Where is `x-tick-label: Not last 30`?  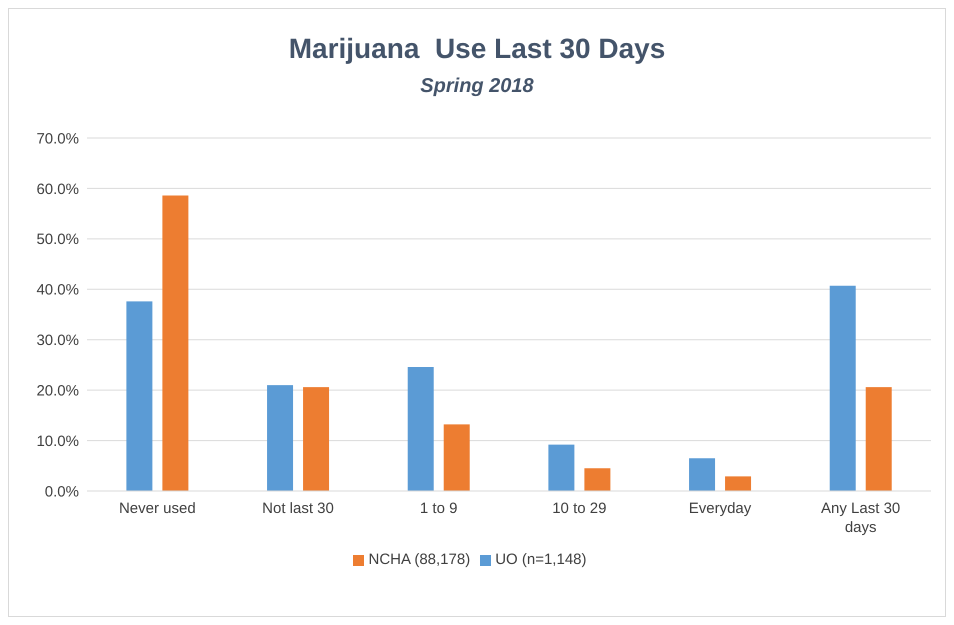 x-tick-label: Not last 30 is located at coordinates (298, 508).